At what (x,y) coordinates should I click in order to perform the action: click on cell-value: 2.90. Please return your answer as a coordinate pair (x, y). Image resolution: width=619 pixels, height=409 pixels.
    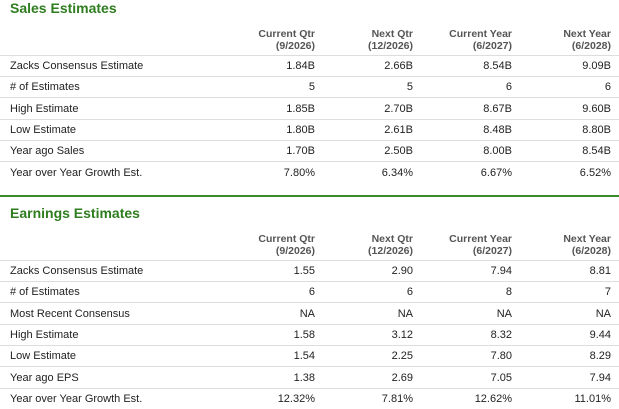
    Looking at the image, I should click on (402, 271).